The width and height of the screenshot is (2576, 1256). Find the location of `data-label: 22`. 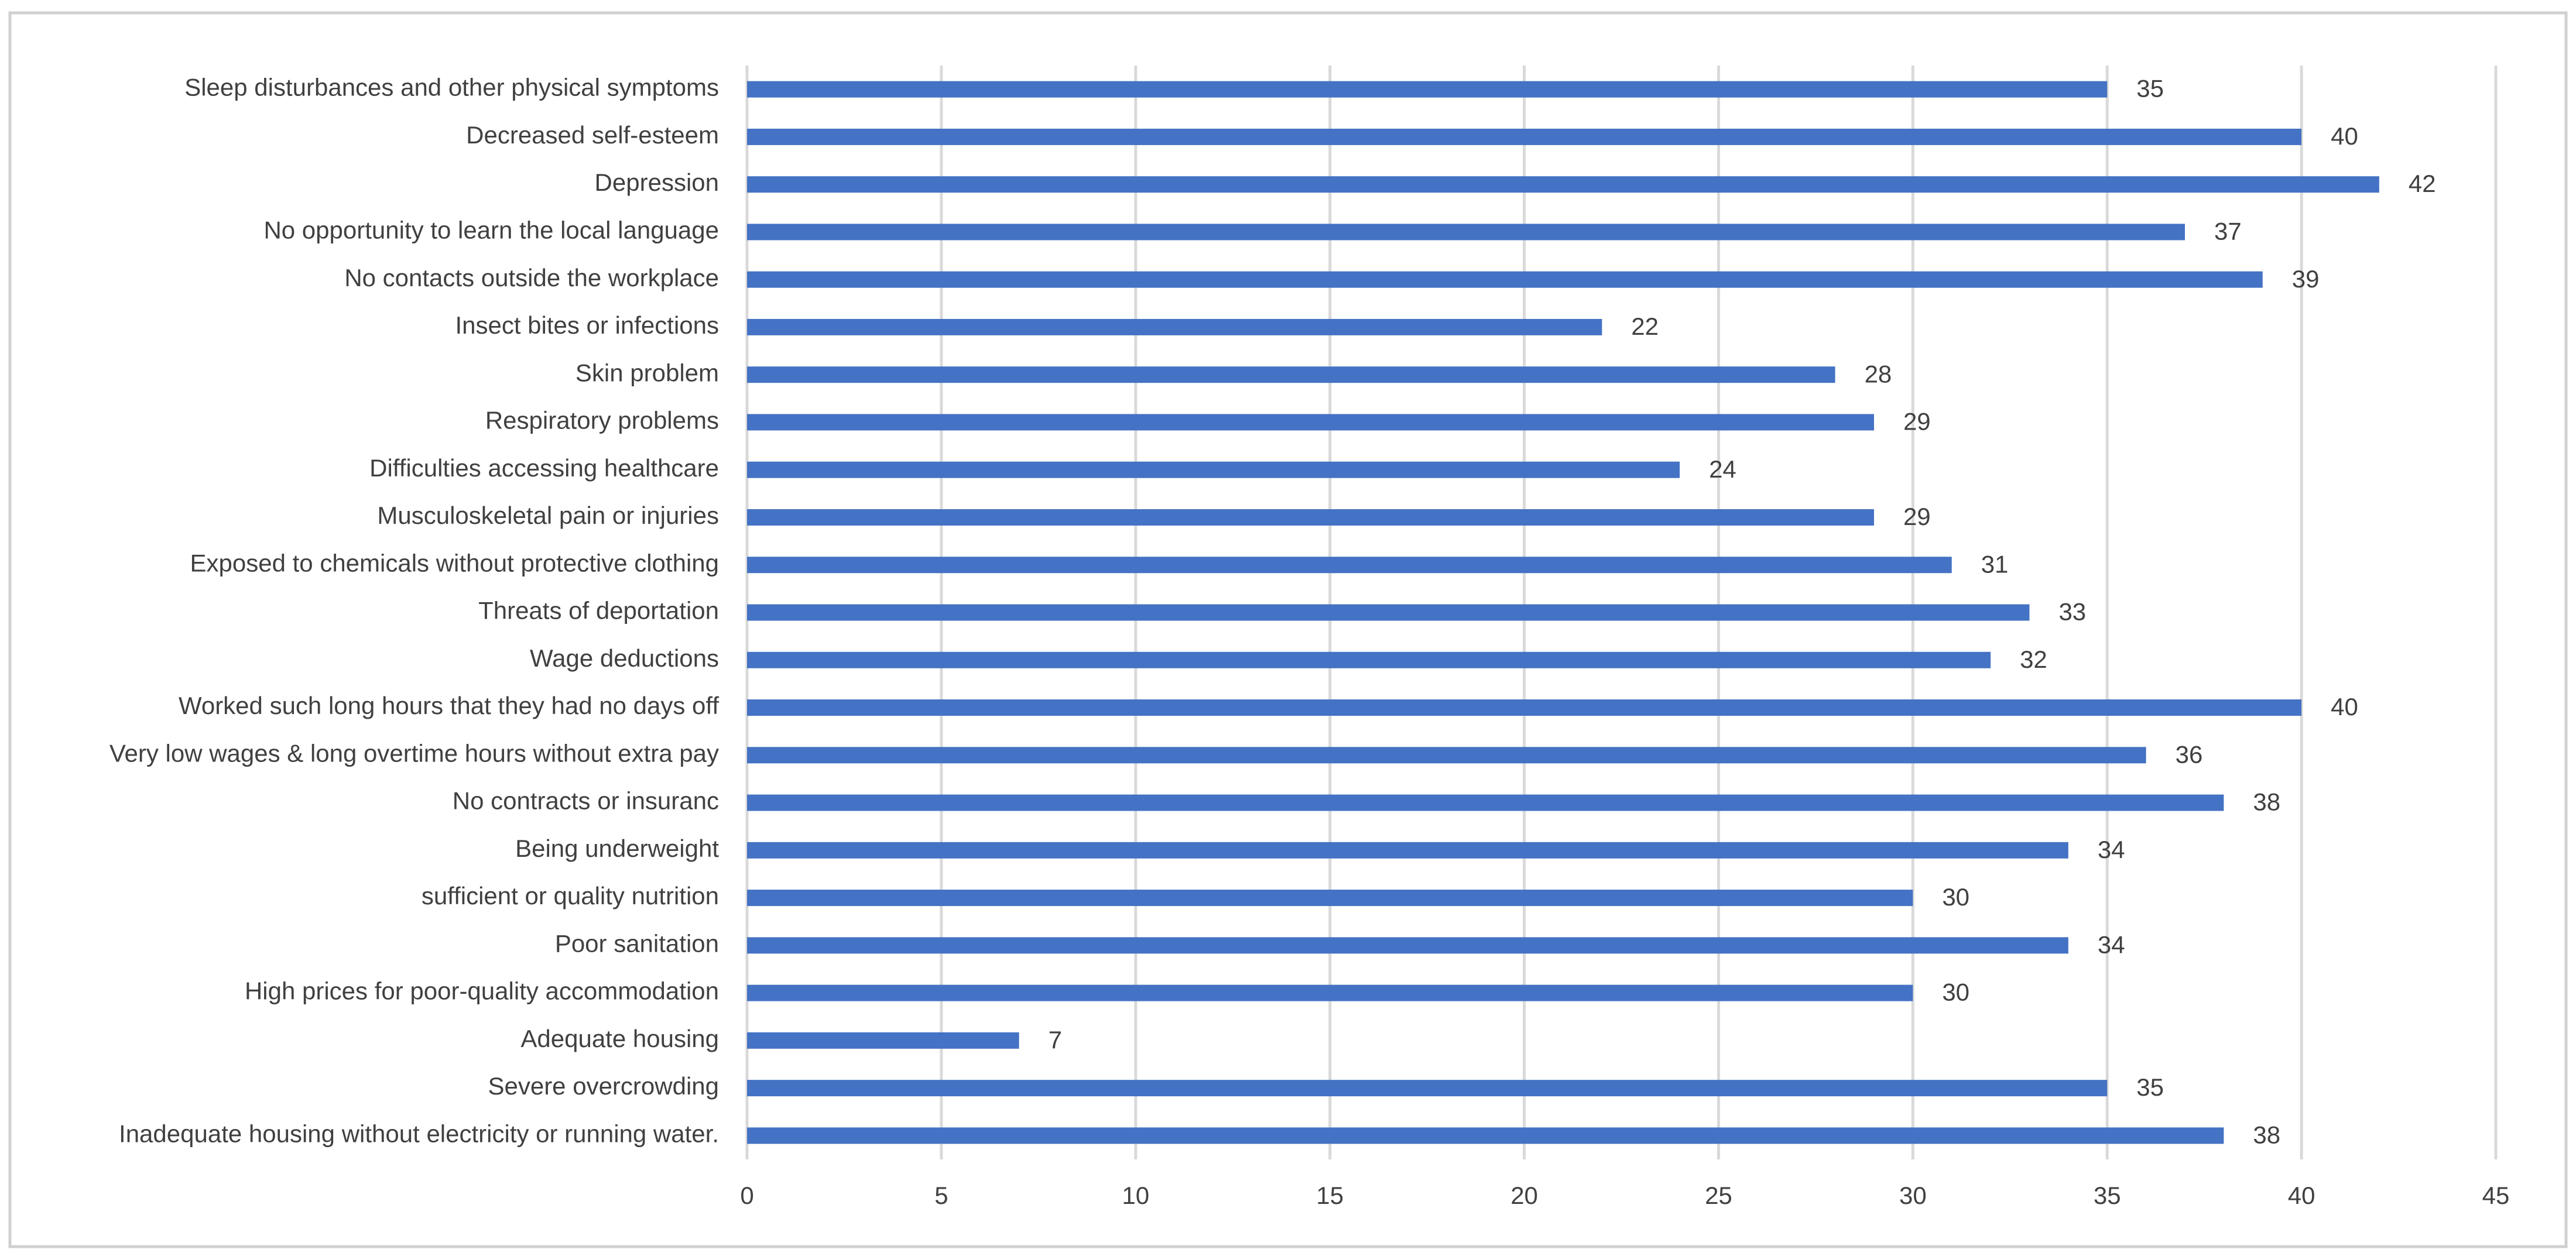

data-label: 22 is located at coordinates (1645, 326).